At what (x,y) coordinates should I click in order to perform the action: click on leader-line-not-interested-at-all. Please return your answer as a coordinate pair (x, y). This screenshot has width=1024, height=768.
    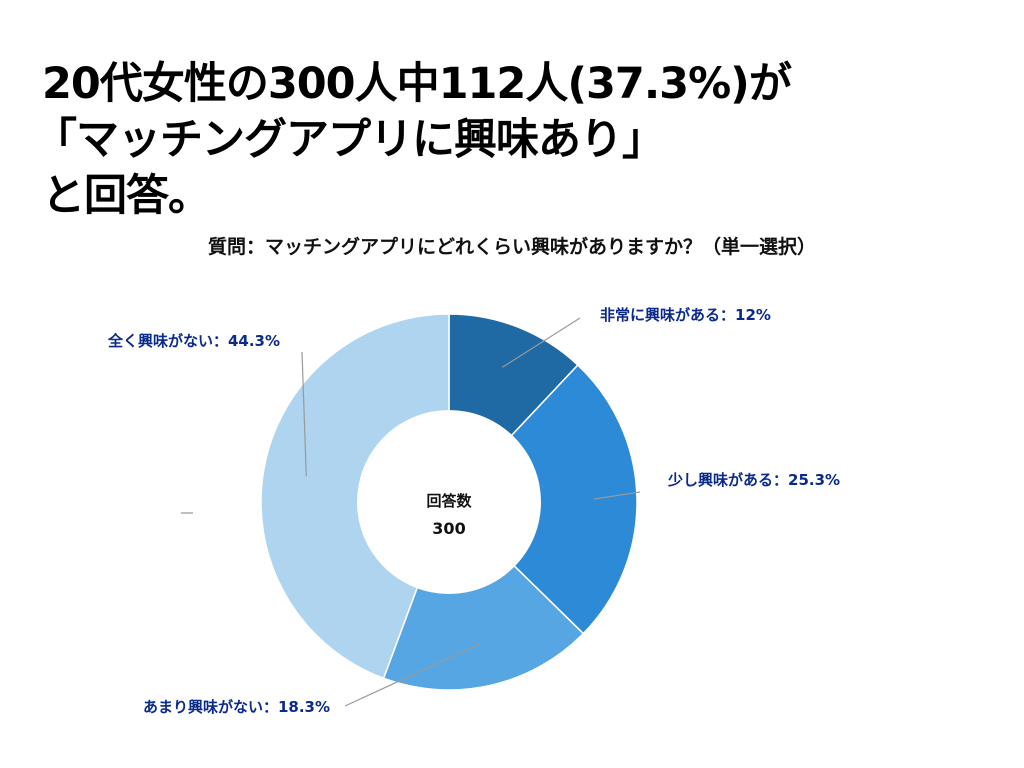
    Looking at the image, I should click on (304, 414).